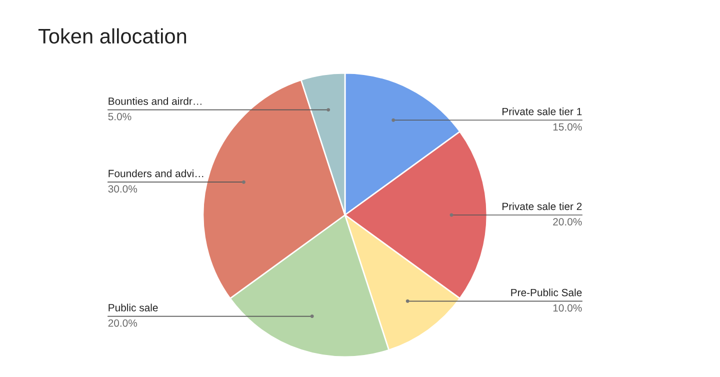 Image resolution: width=720 pixels, height=377 pixels. Describe the element at coordinates (123, 189) in the screenshot. I see `data-label: 30.0%` at that location.